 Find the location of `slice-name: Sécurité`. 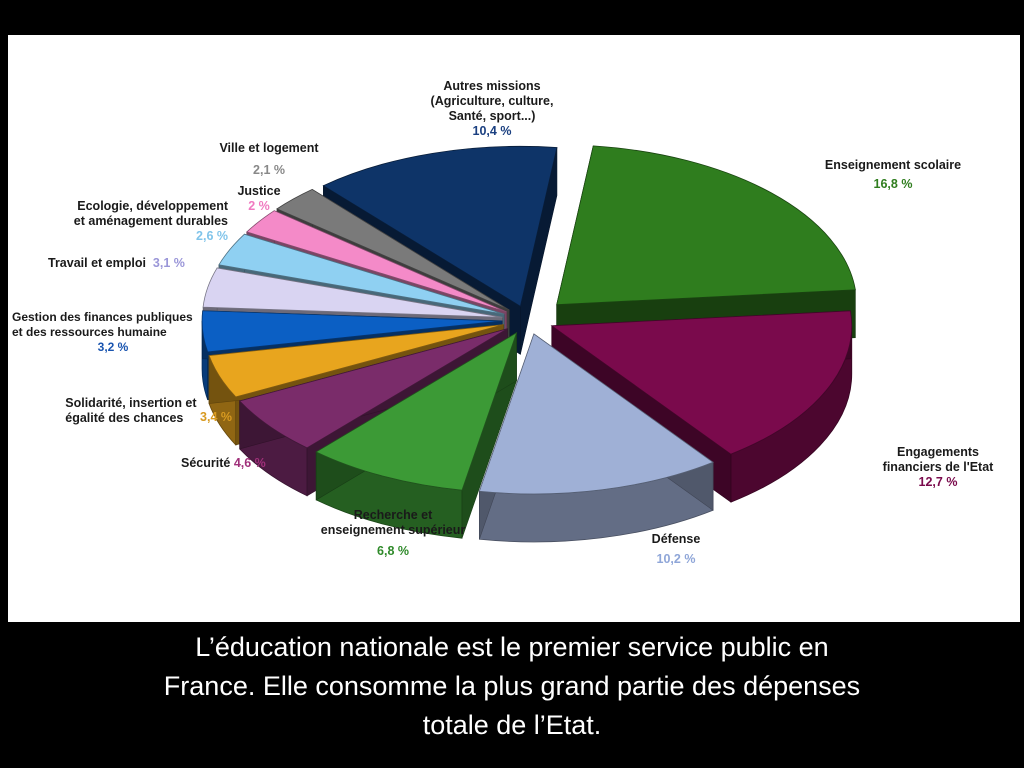

slice-name: Sécurité is located at coordinates (206, 463).